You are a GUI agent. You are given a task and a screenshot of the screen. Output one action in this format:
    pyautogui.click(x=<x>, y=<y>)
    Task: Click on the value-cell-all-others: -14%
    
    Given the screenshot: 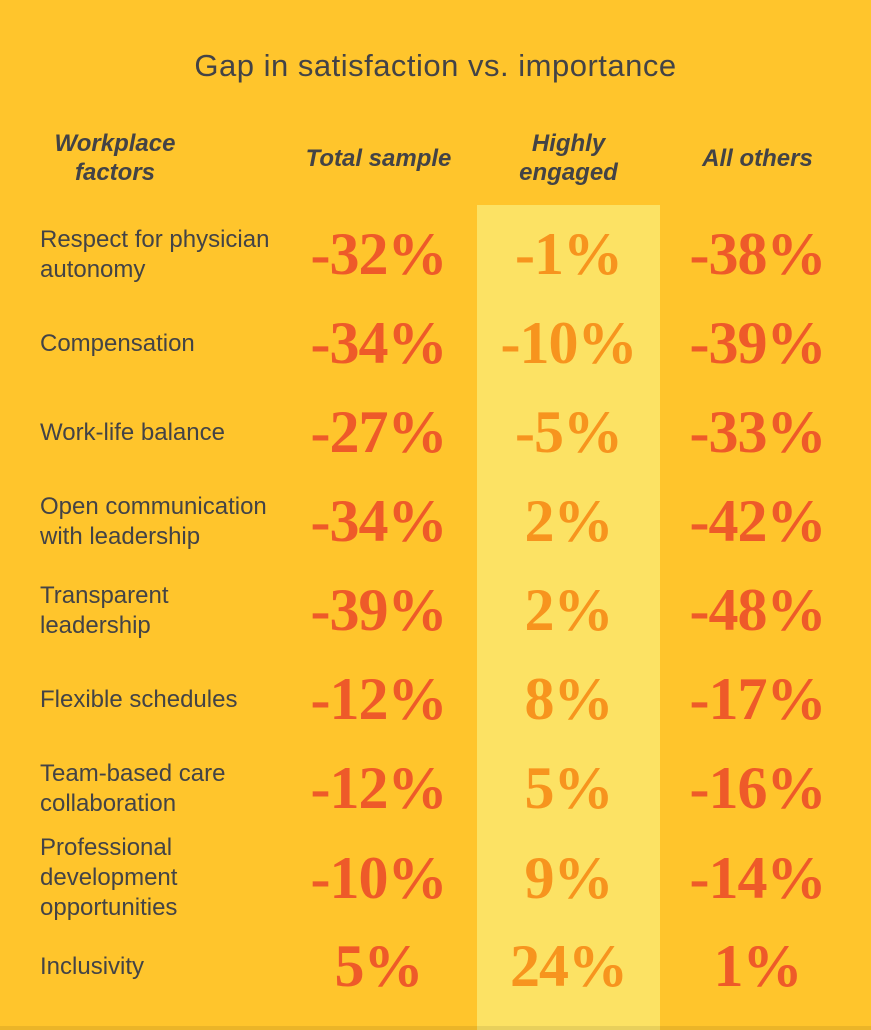 What is the action you would take?
    pyautogui.click(x=765, y=878)
    